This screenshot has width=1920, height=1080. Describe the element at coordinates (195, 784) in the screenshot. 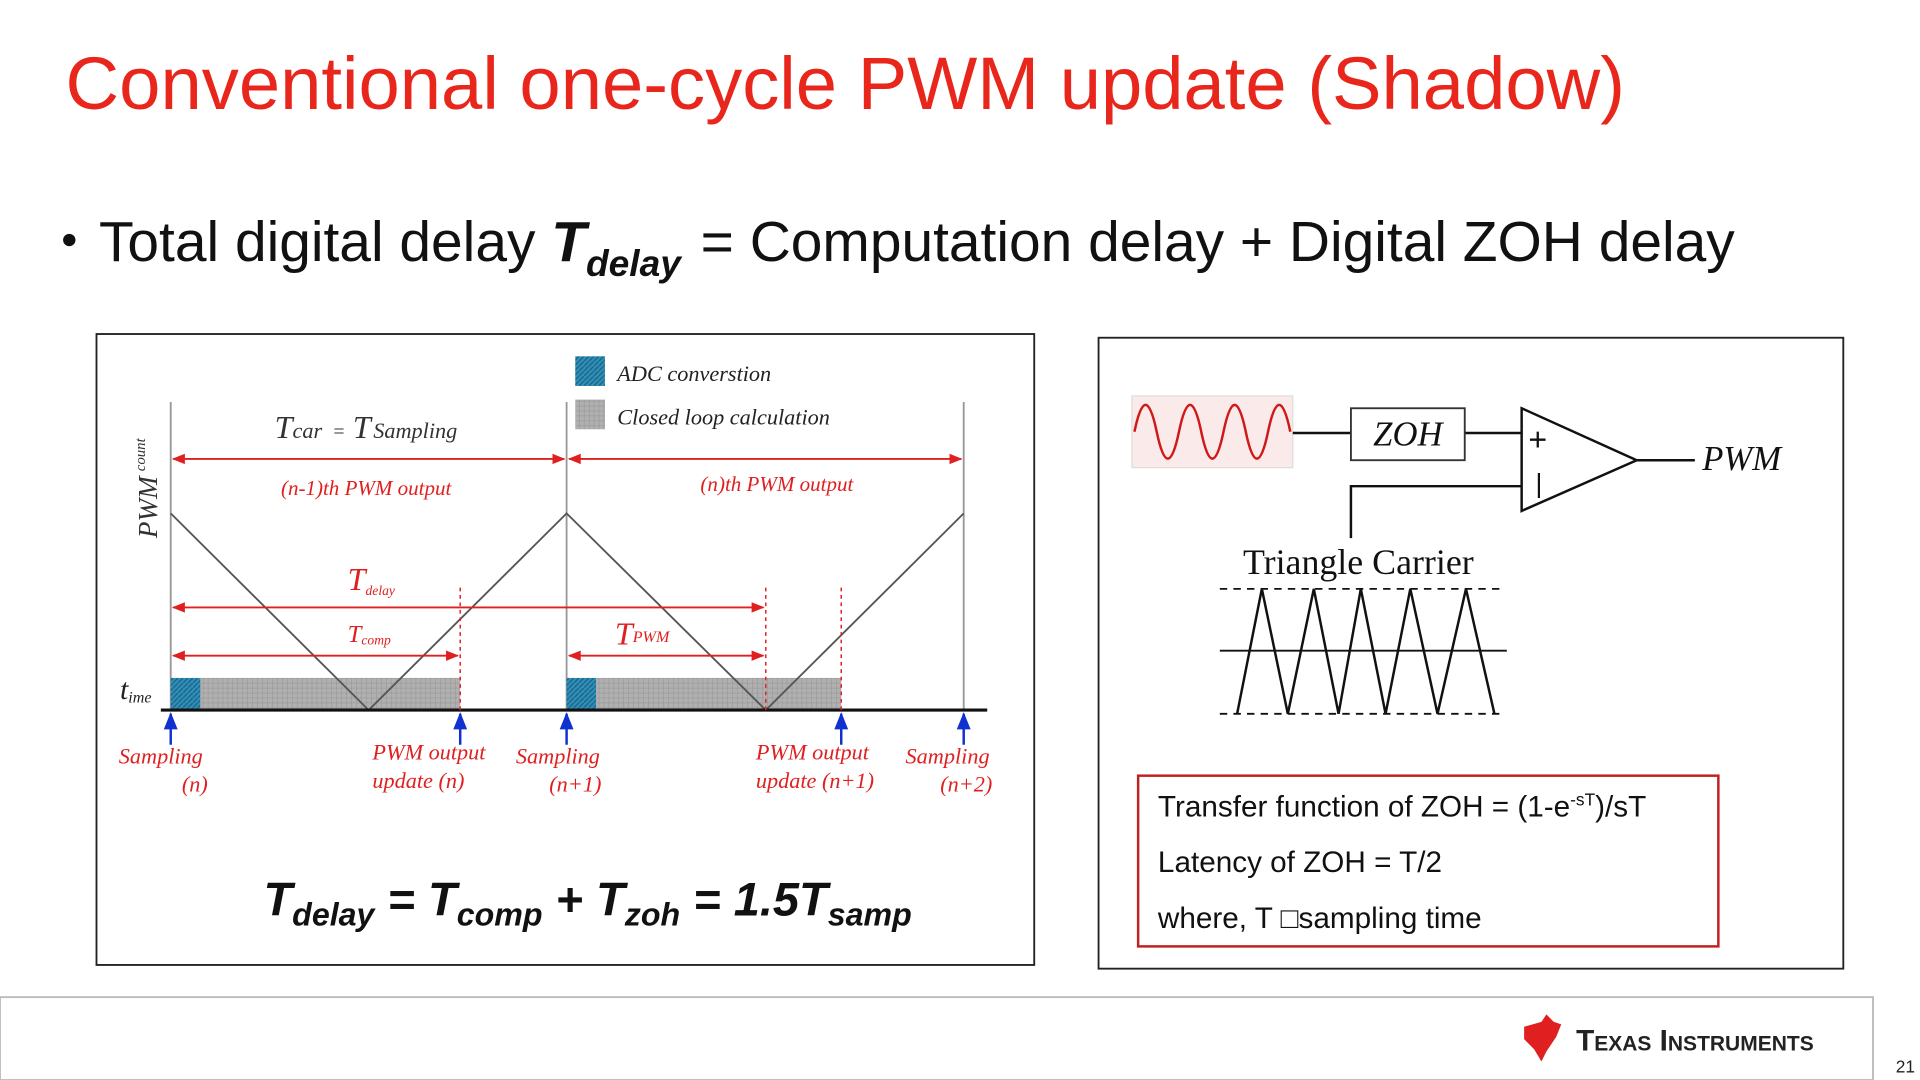

I see `event-label: (n)` at that location.